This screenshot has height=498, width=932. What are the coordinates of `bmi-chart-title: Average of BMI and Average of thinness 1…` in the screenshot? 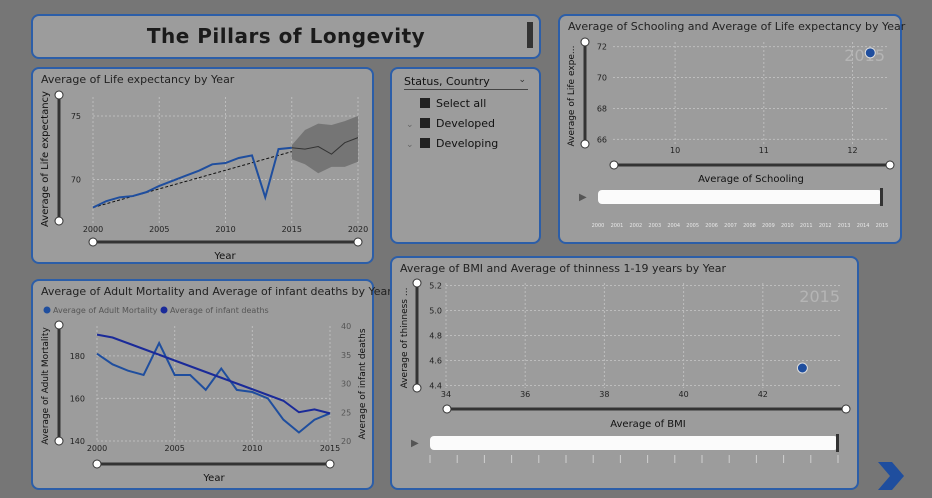 It's located at (563, 268).